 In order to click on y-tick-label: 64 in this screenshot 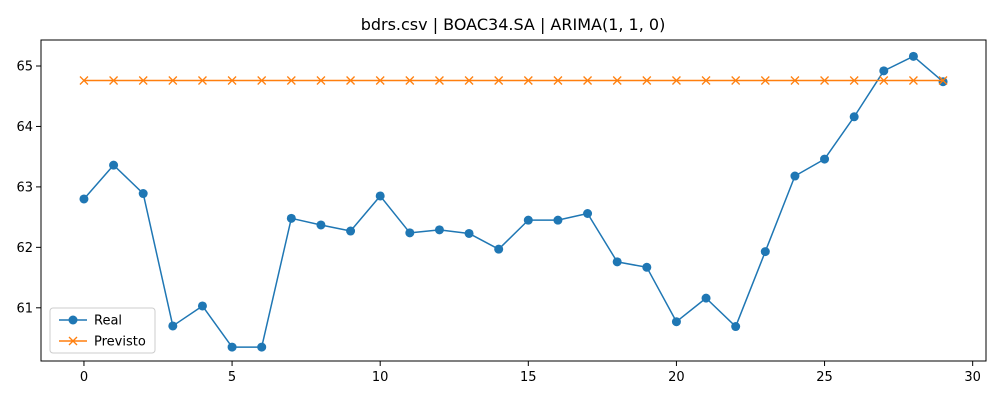, I will do `click(24, 127)`.